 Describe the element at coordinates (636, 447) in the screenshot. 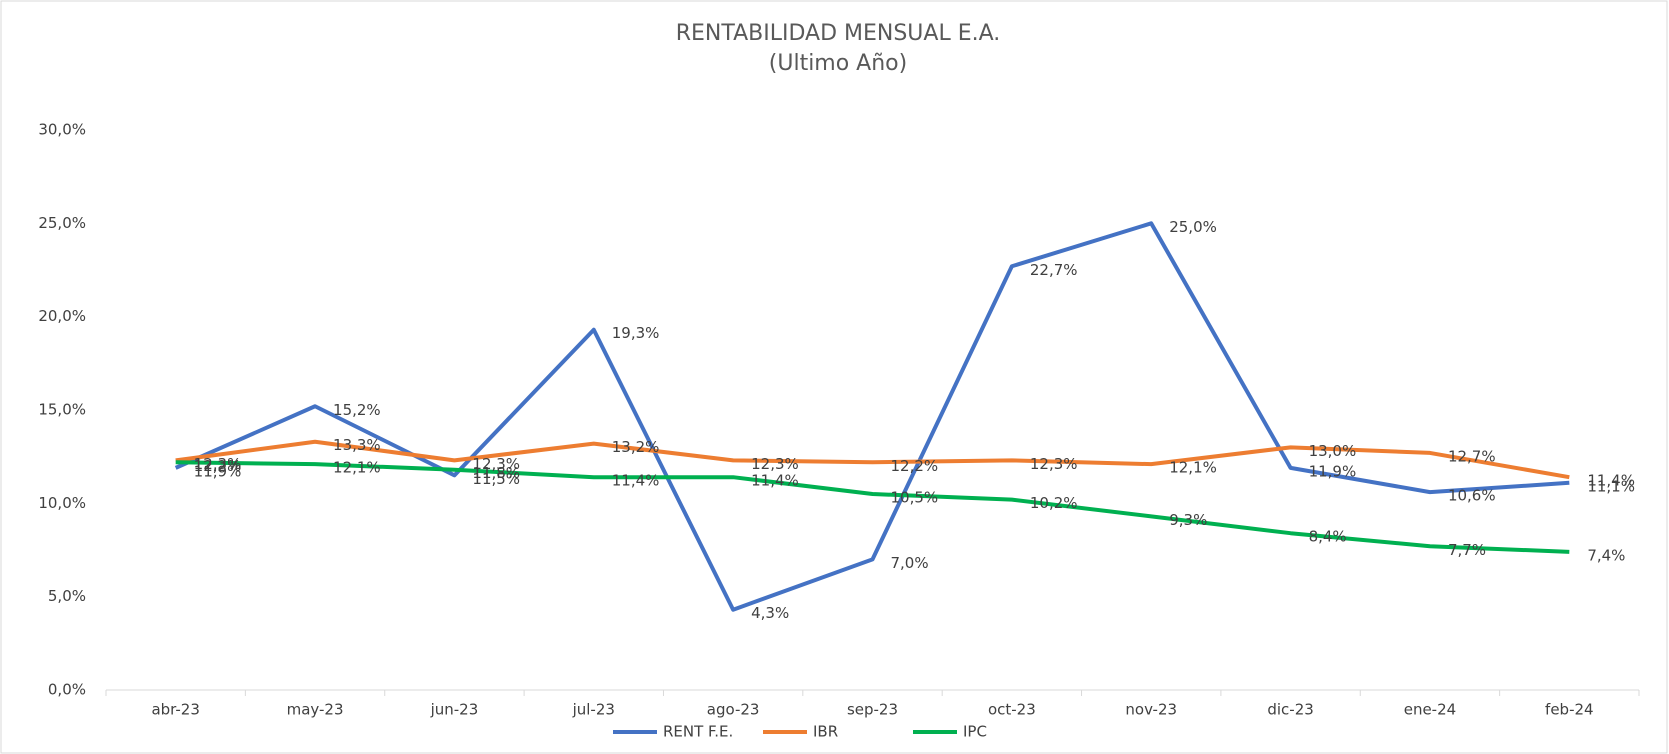

I see `data-label: 13,2%` at that location.